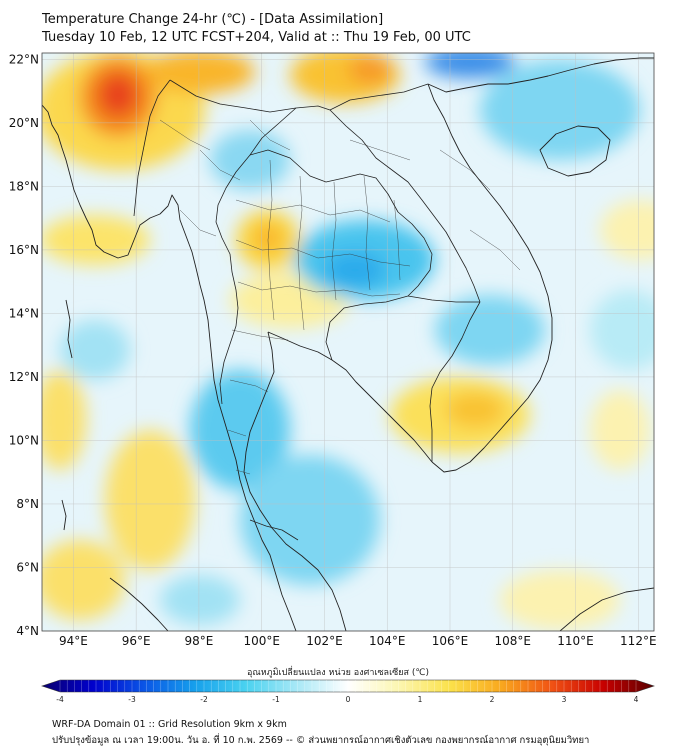  I want to click on myanmar-thailand-border, so click(233, 279).